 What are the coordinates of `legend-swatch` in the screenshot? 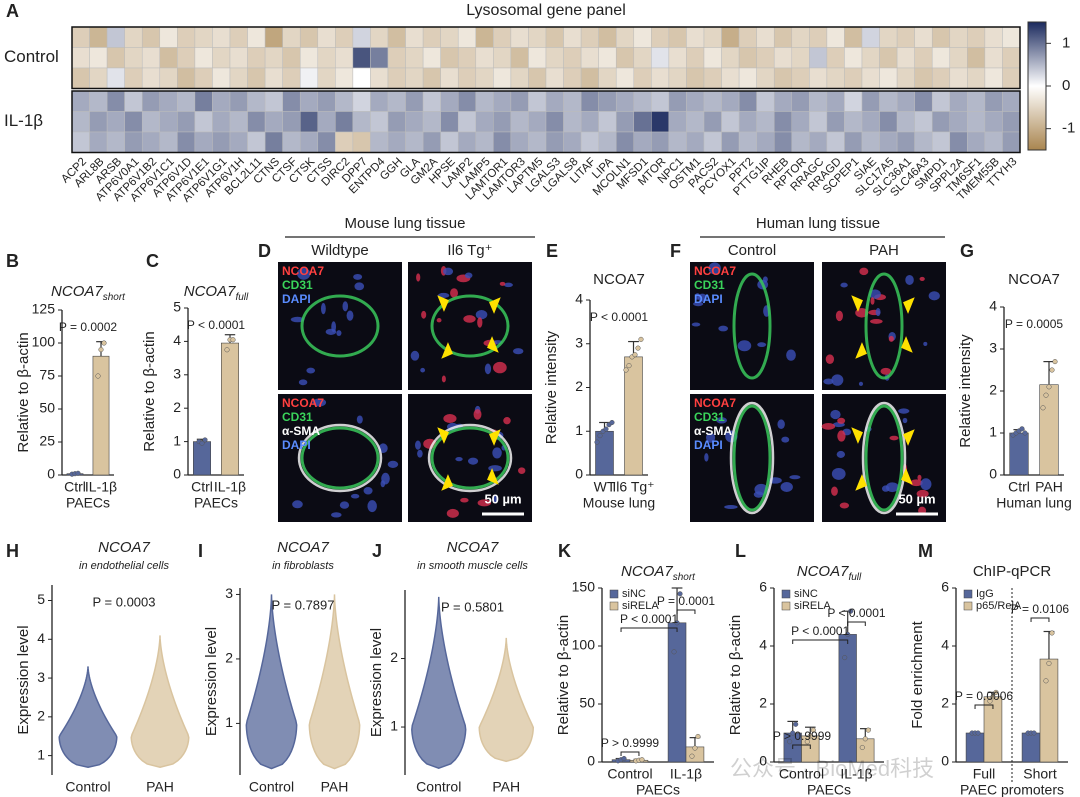 It's located at (968, 594).